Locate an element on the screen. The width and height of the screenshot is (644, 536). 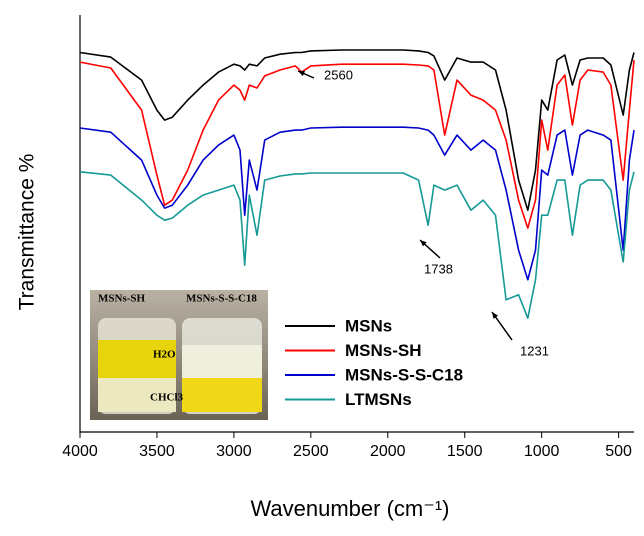
x-tick-label: 3000 is located at coordinates (234, 451).